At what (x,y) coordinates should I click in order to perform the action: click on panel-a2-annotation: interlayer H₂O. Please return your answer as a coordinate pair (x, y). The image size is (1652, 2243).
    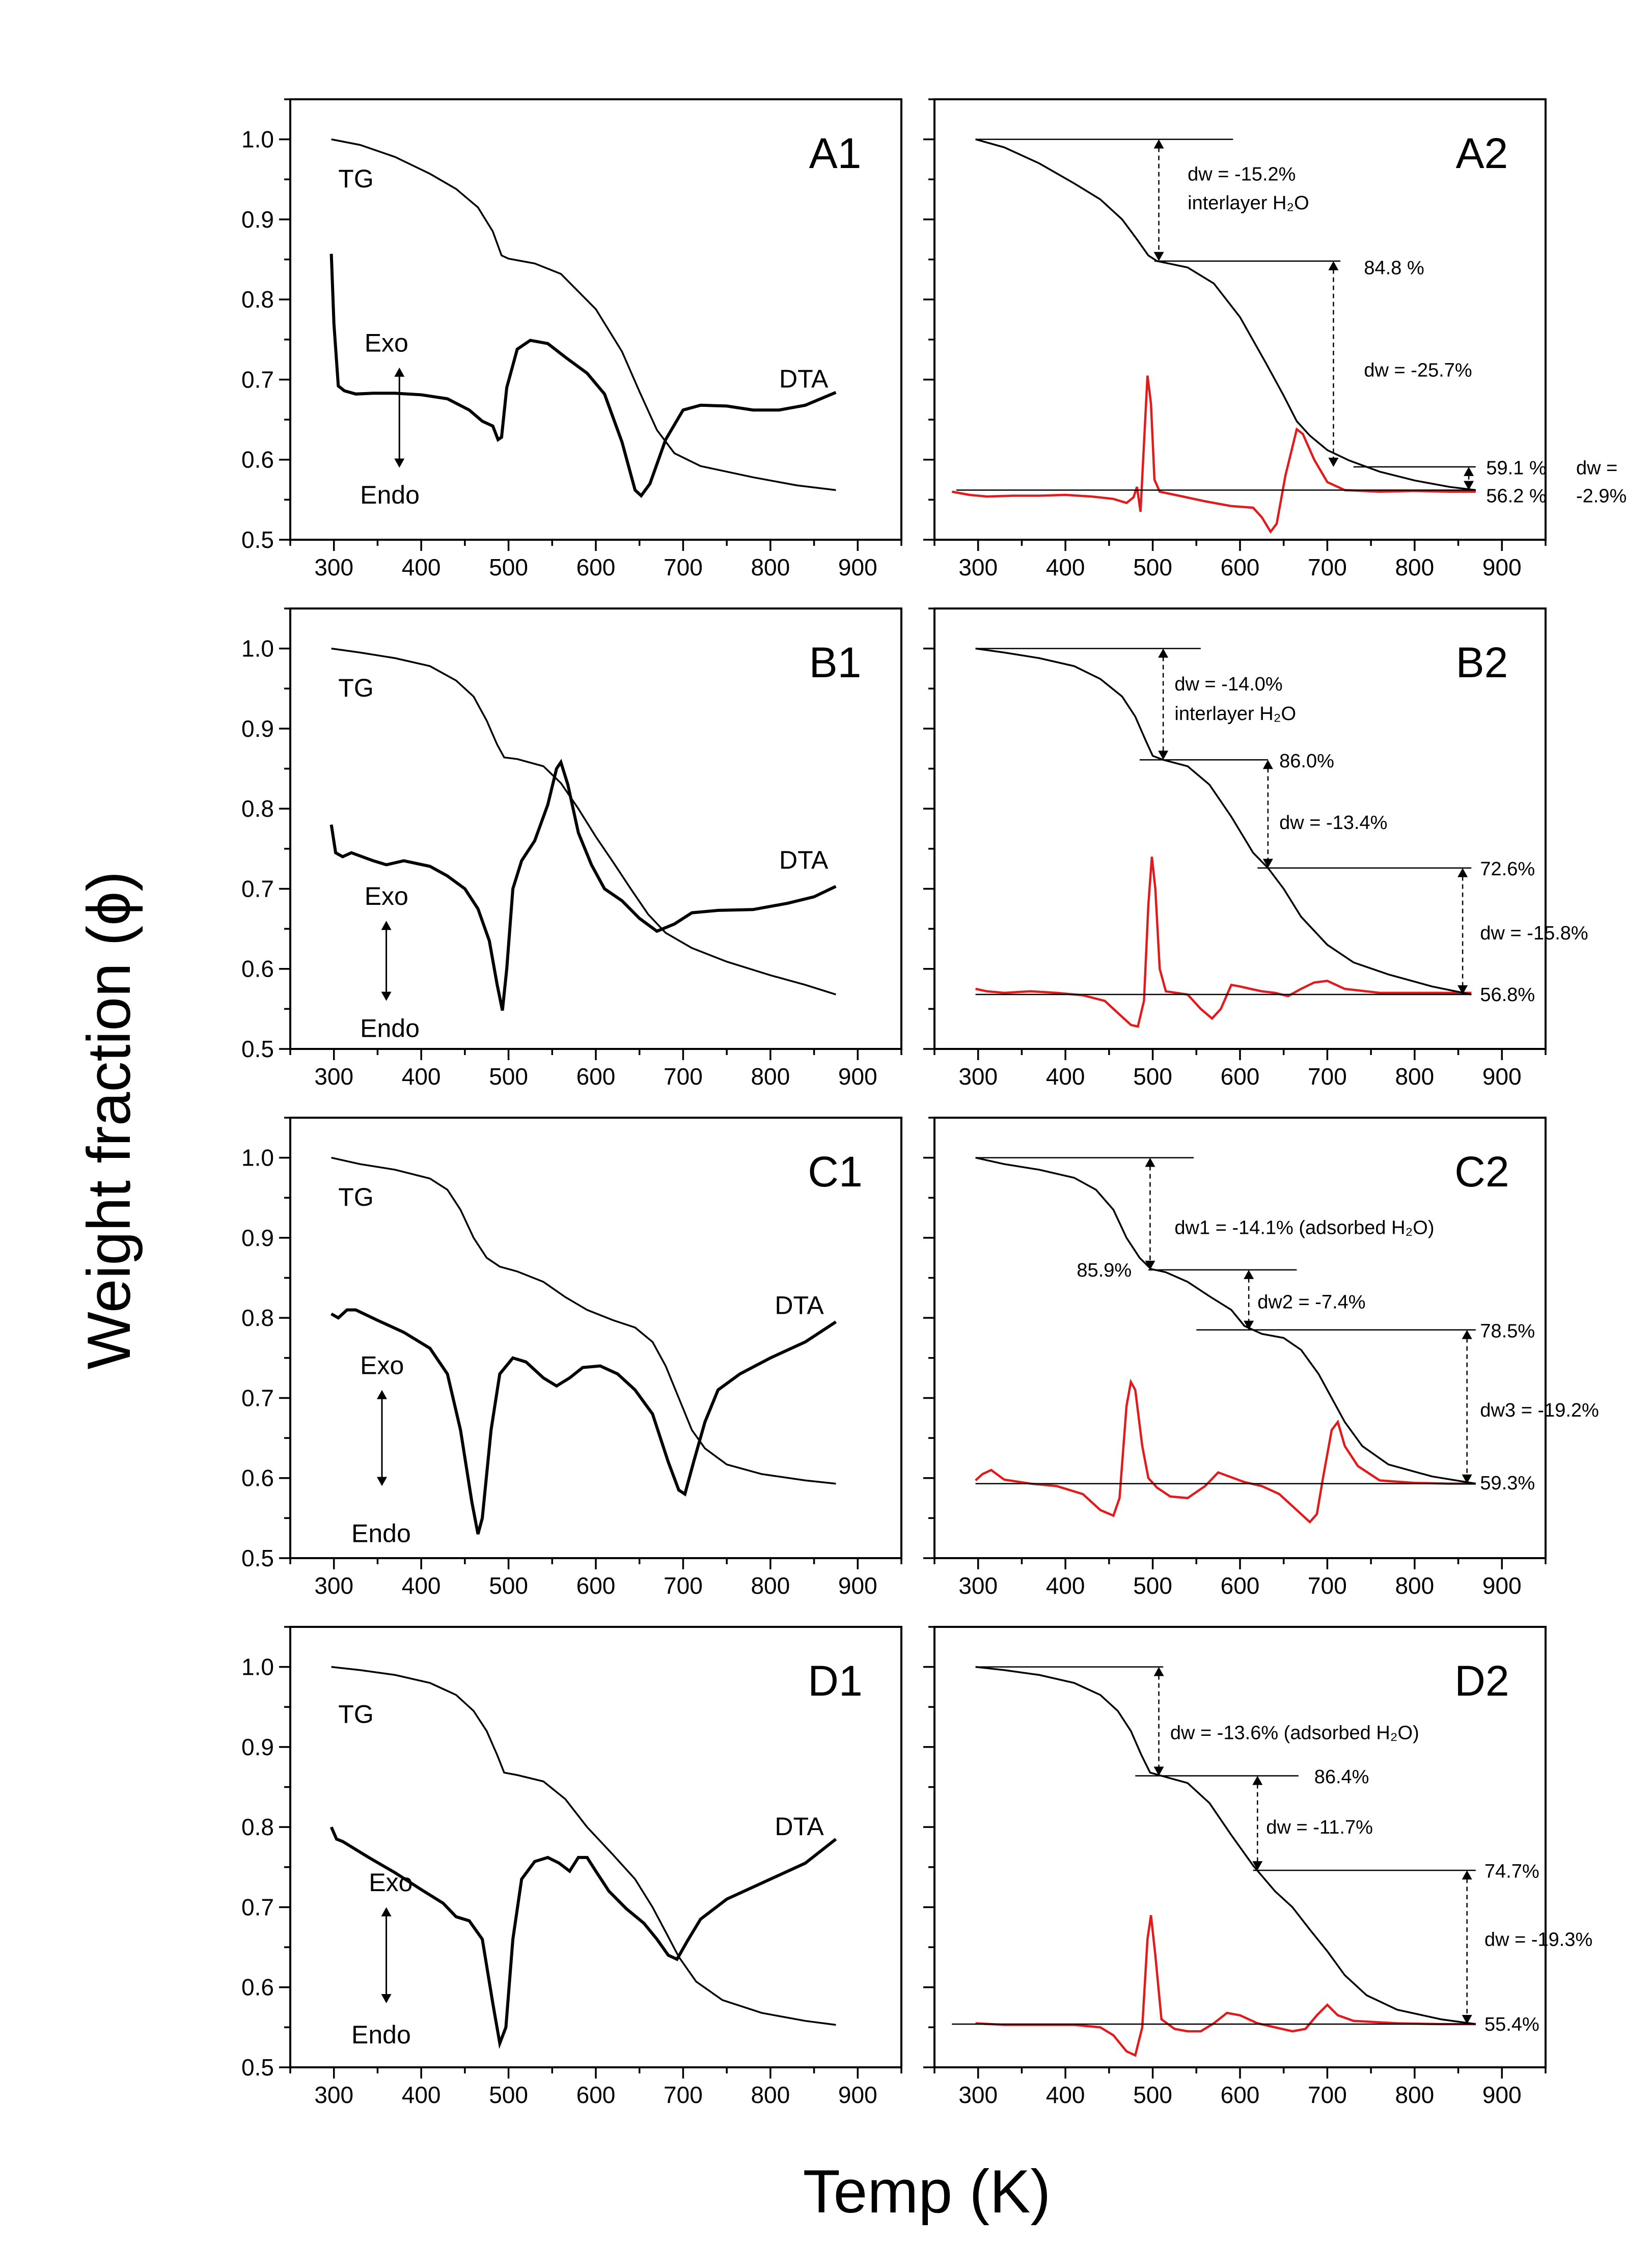
    Looking at the image, I should click on (1248, 203).